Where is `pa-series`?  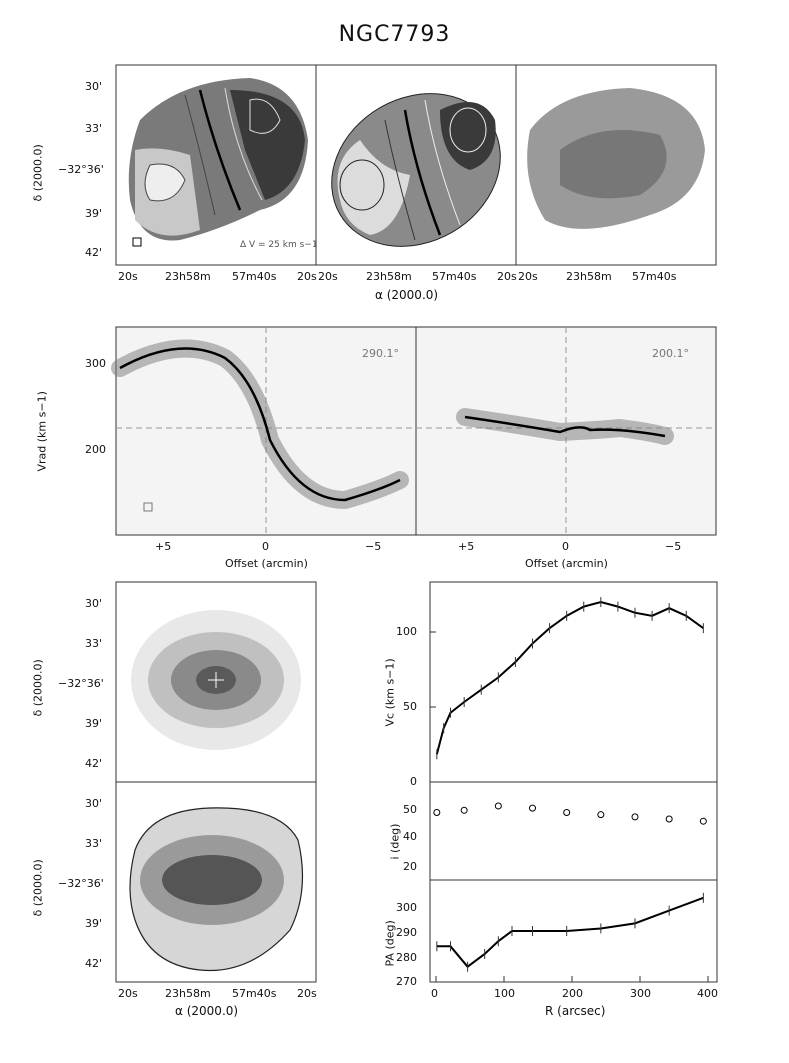
pa-series is located at coordinates (570, 932).